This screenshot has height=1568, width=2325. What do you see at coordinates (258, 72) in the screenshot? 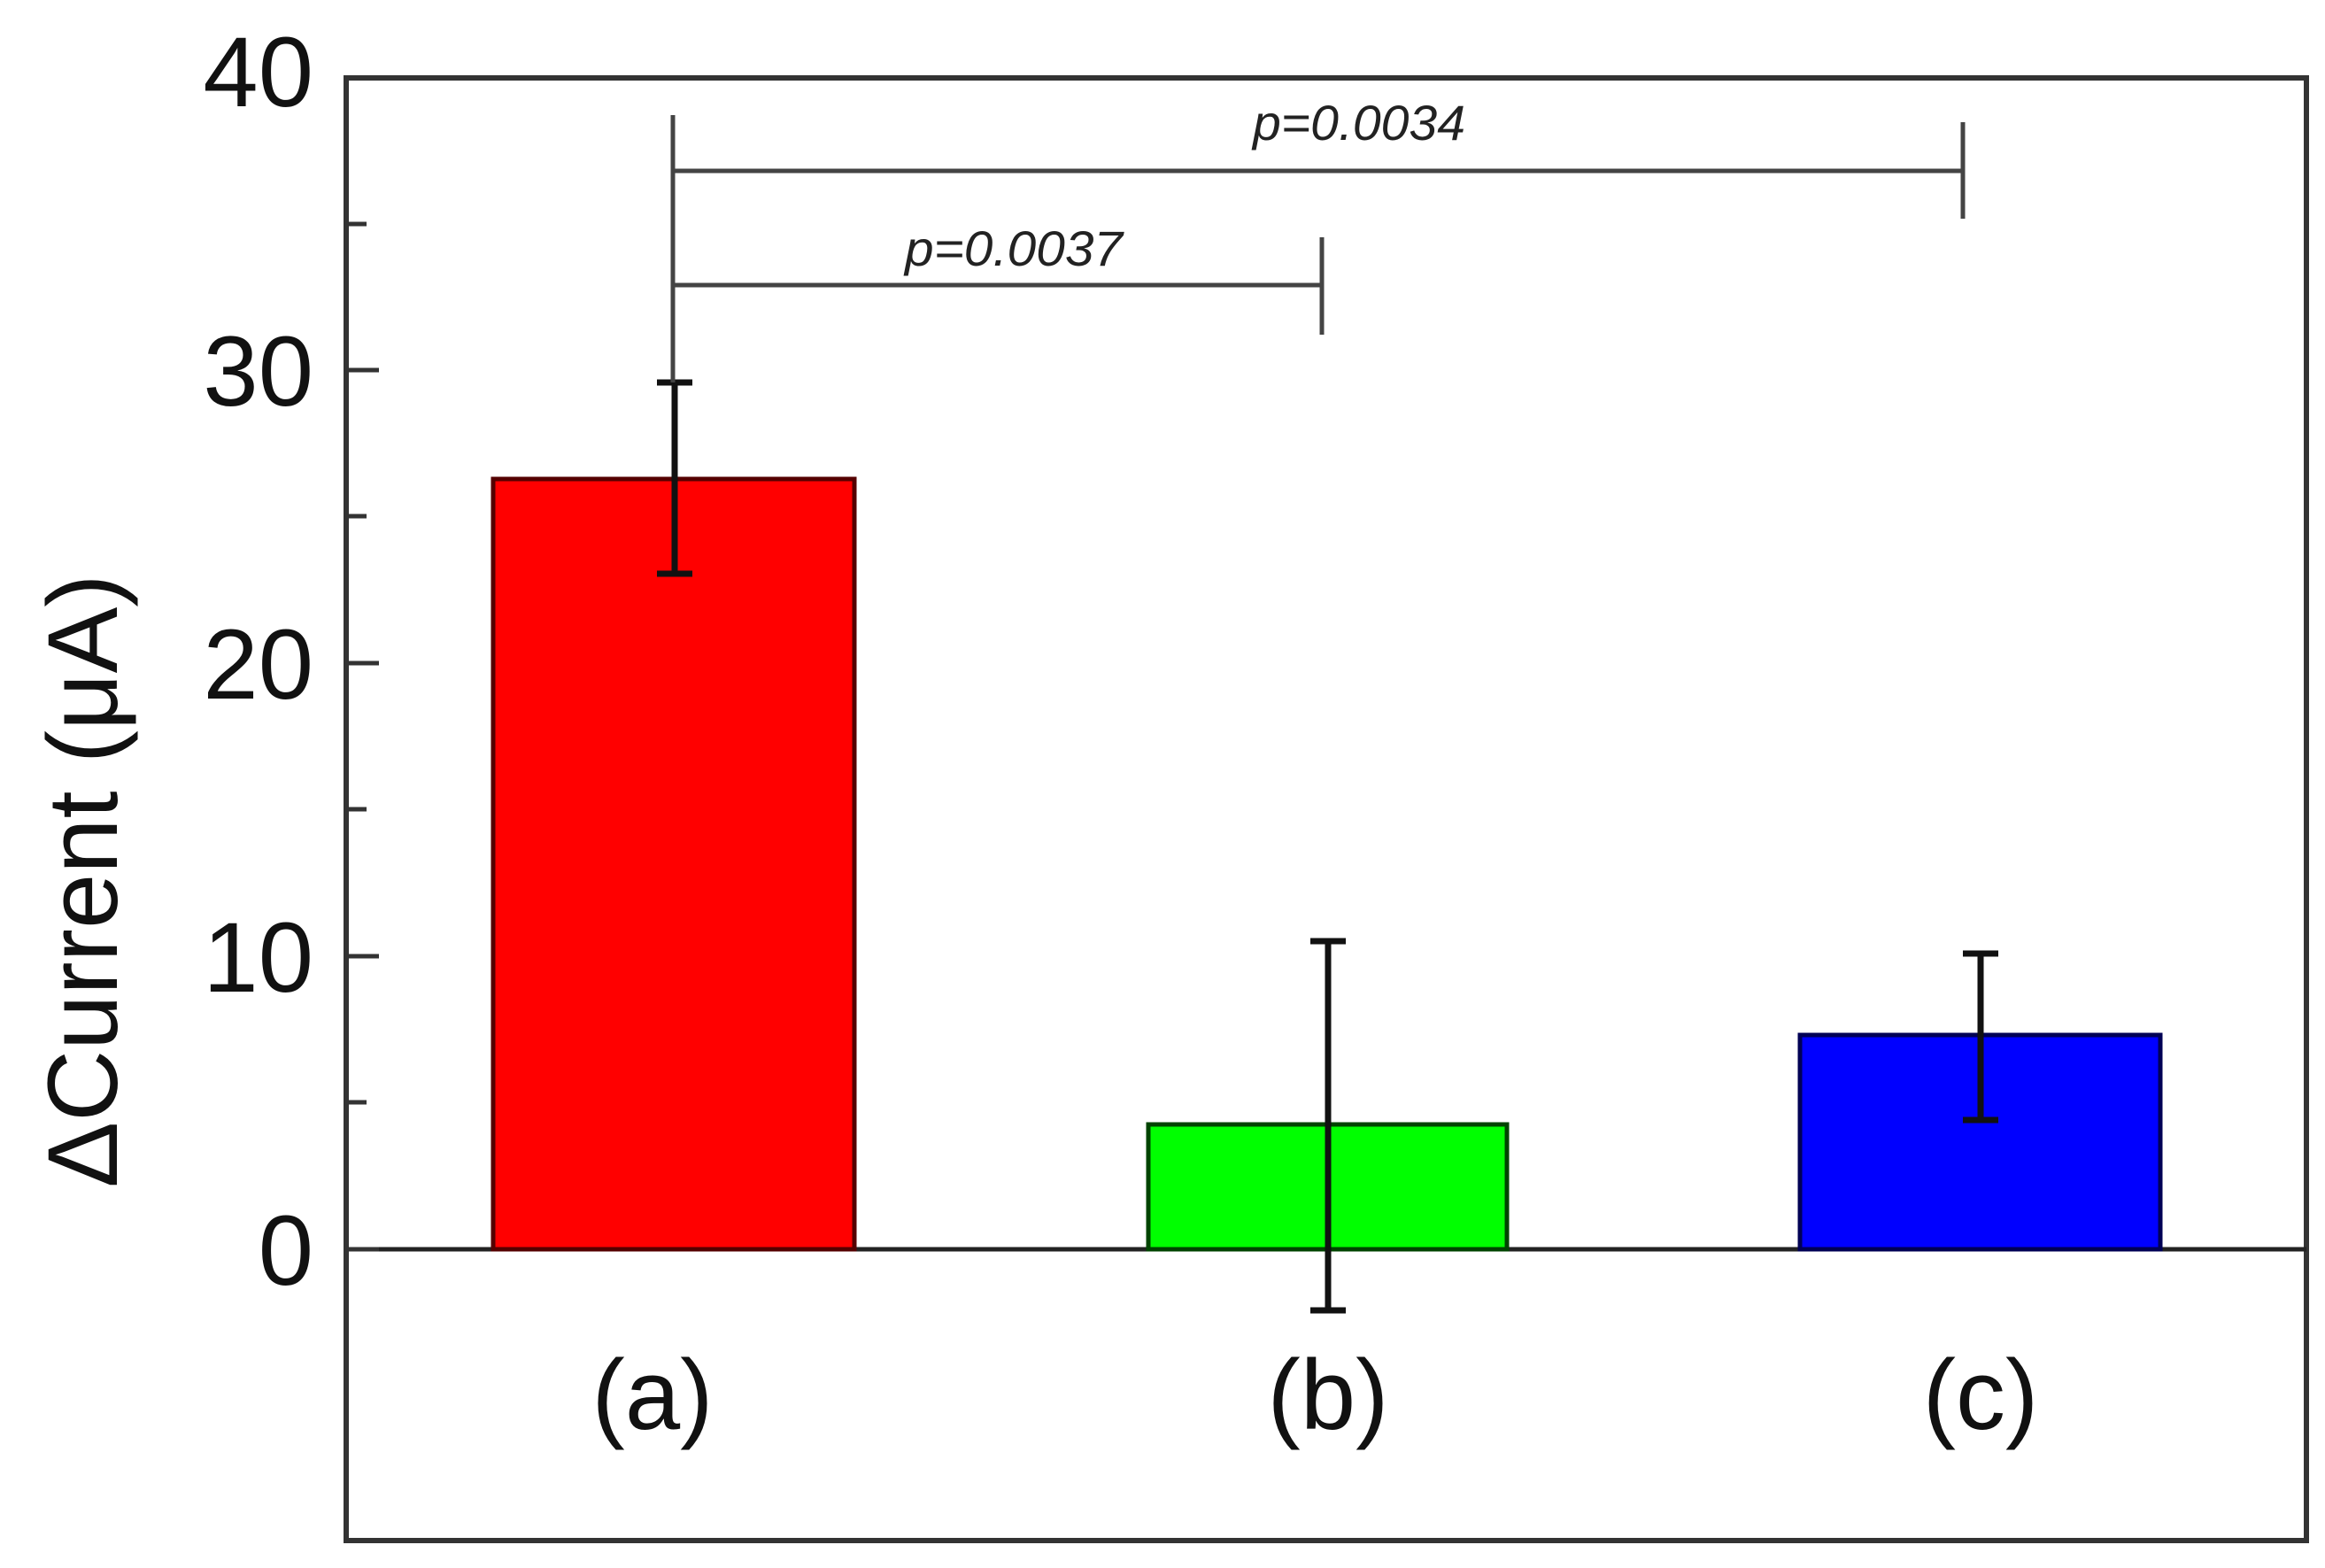
I see `y-tick-label-40: 40` at bounding box center [258, 72].